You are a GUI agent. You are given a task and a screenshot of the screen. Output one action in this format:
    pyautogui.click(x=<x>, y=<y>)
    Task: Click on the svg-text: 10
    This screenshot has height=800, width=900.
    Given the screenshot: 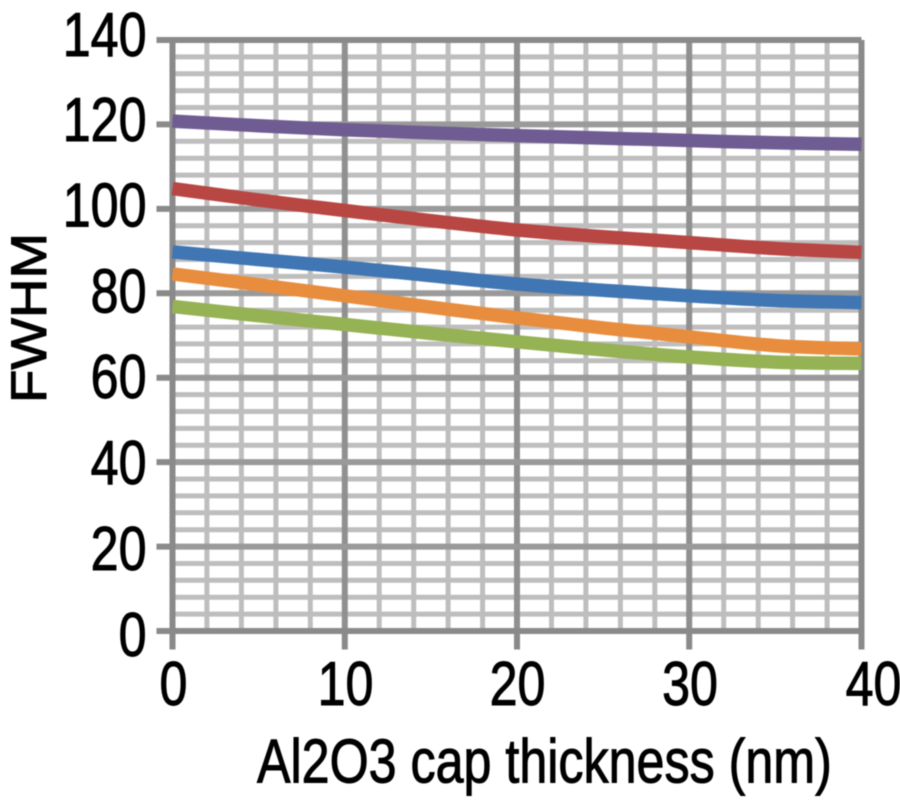 What is the action you would take?
    pyautogui.click(x=346, y=683)
    